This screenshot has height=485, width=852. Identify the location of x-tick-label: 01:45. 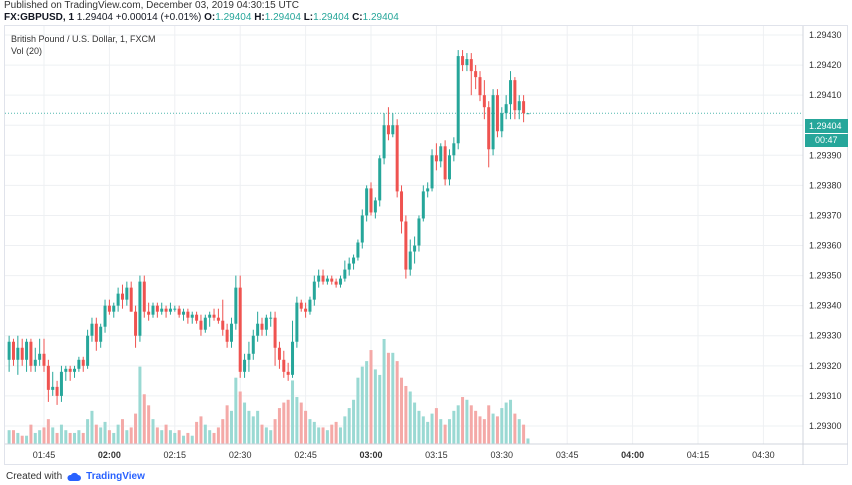
(44, 455).